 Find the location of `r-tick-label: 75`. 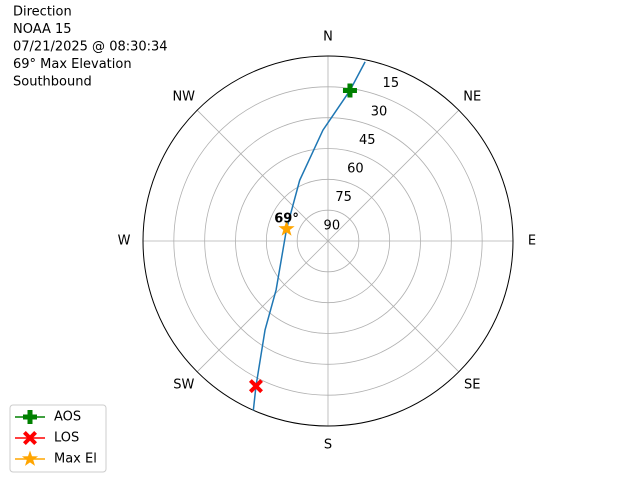

r-tick-label: 75 is located at coordinates (343, 197).